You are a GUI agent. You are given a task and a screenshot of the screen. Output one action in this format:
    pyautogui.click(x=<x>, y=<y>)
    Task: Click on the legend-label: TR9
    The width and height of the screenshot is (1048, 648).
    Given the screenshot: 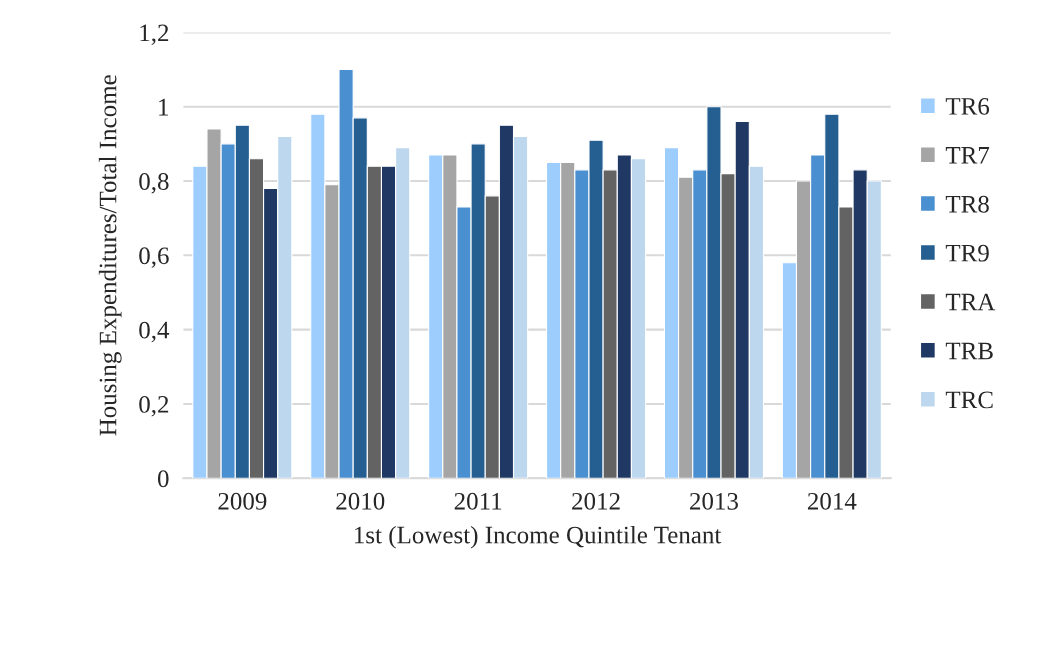 What is the action you would take?
    pyautogui.click(x=967, y=253)
    